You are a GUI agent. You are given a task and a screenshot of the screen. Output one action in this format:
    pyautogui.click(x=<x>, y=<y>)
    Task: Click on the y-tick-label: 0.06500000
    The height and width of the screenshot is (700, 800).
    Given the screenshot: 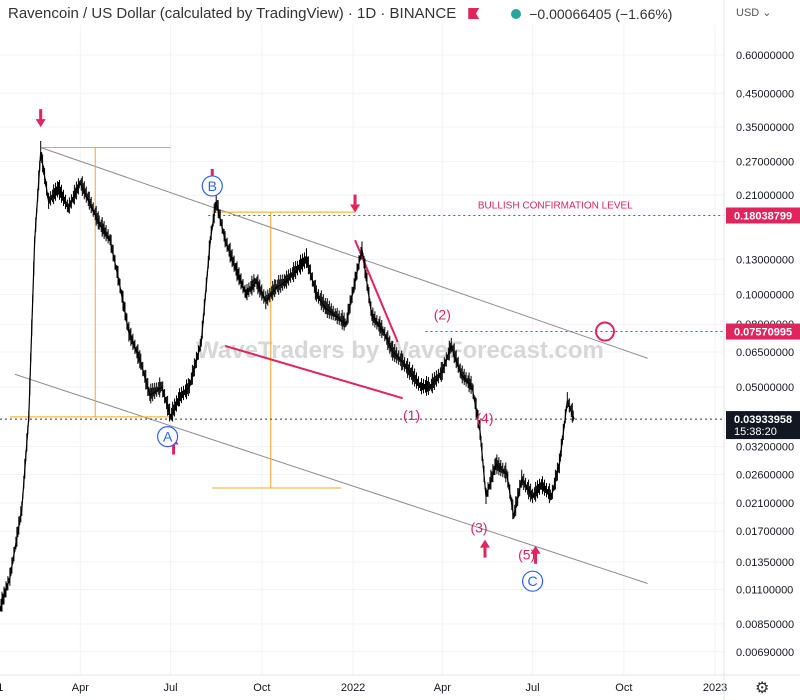 What is the action you would take?
    pyautogui.click(x=765, y=353)
    